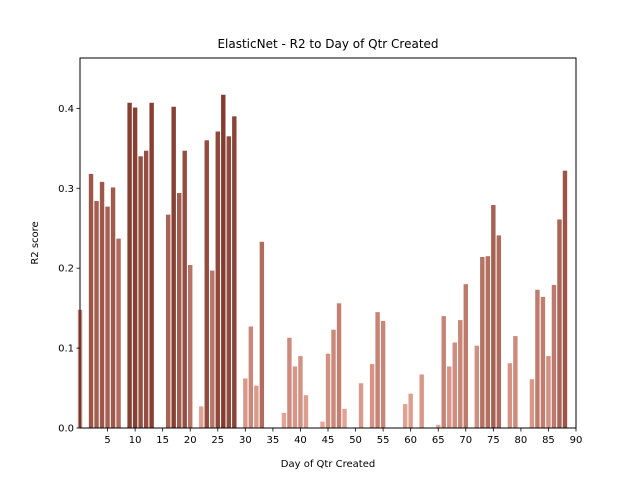 The image size is (640, 480). What do you see at coordinates (66, 349) in the screenshot?
I see `y-tick-label: 0.1` at bounding box center [66, 349].